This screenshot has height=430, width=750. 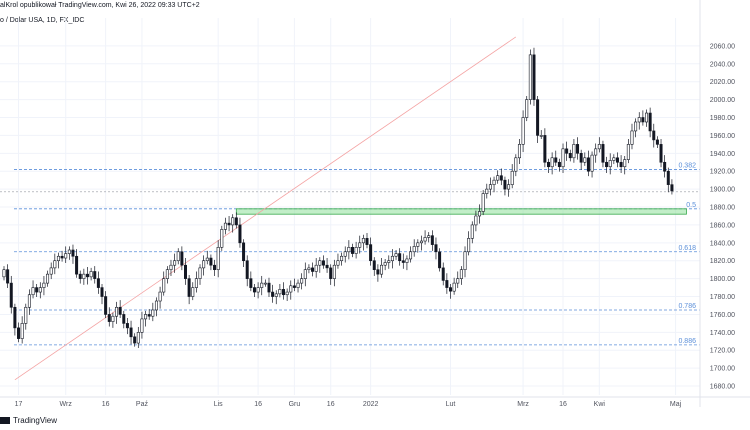 What do you see at coordinates (691, 205) in the screenshot?
I see `fib-level-label: 0.5` at bounding box center [691, 205].